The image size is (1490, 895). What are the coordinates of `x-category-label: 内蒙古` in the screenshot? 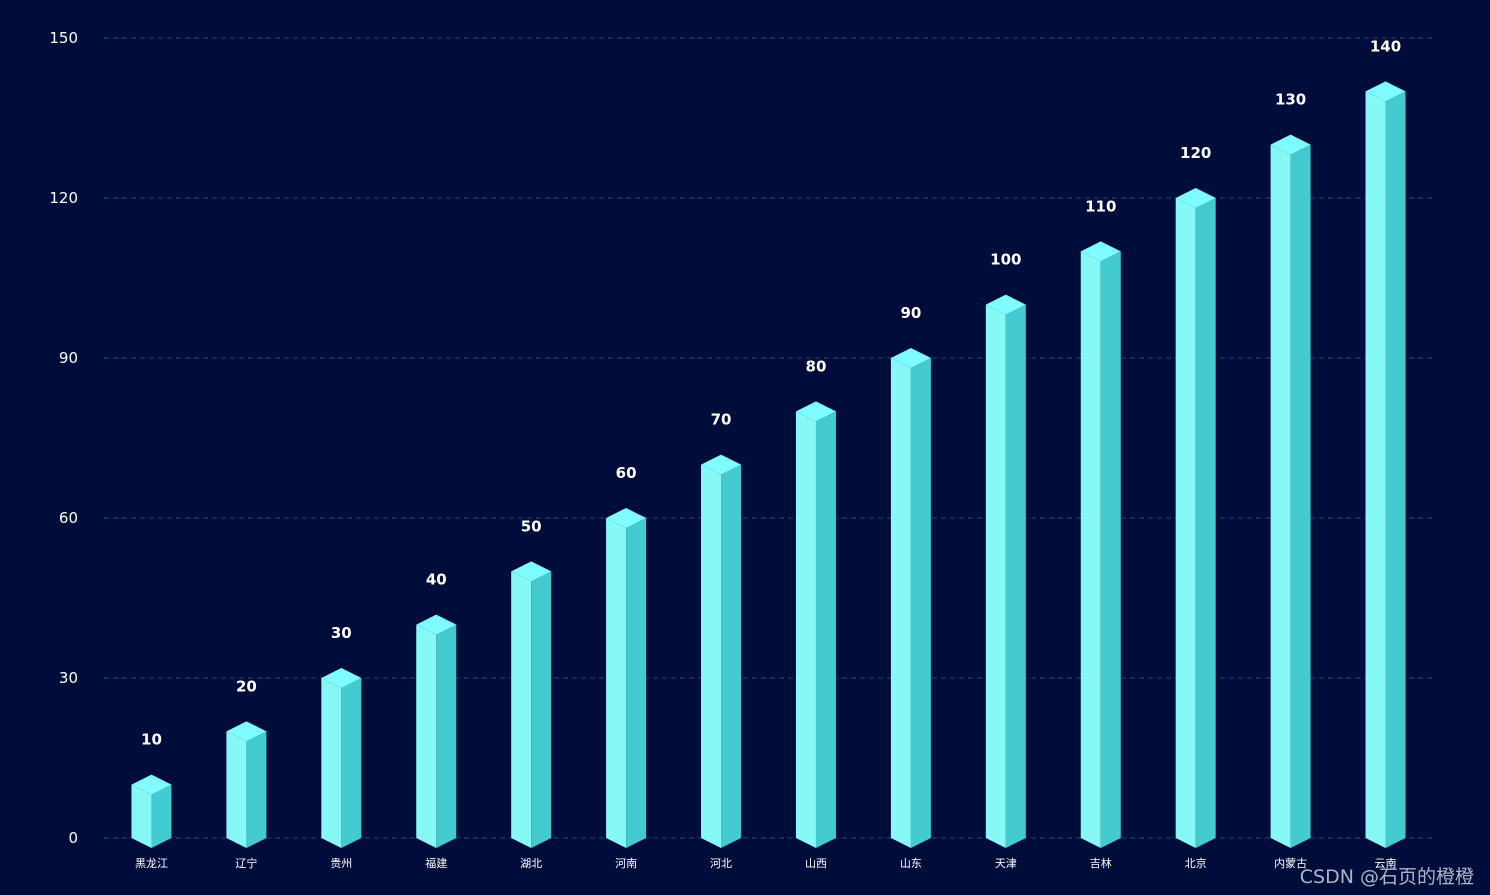 It's located at (1290, 863).